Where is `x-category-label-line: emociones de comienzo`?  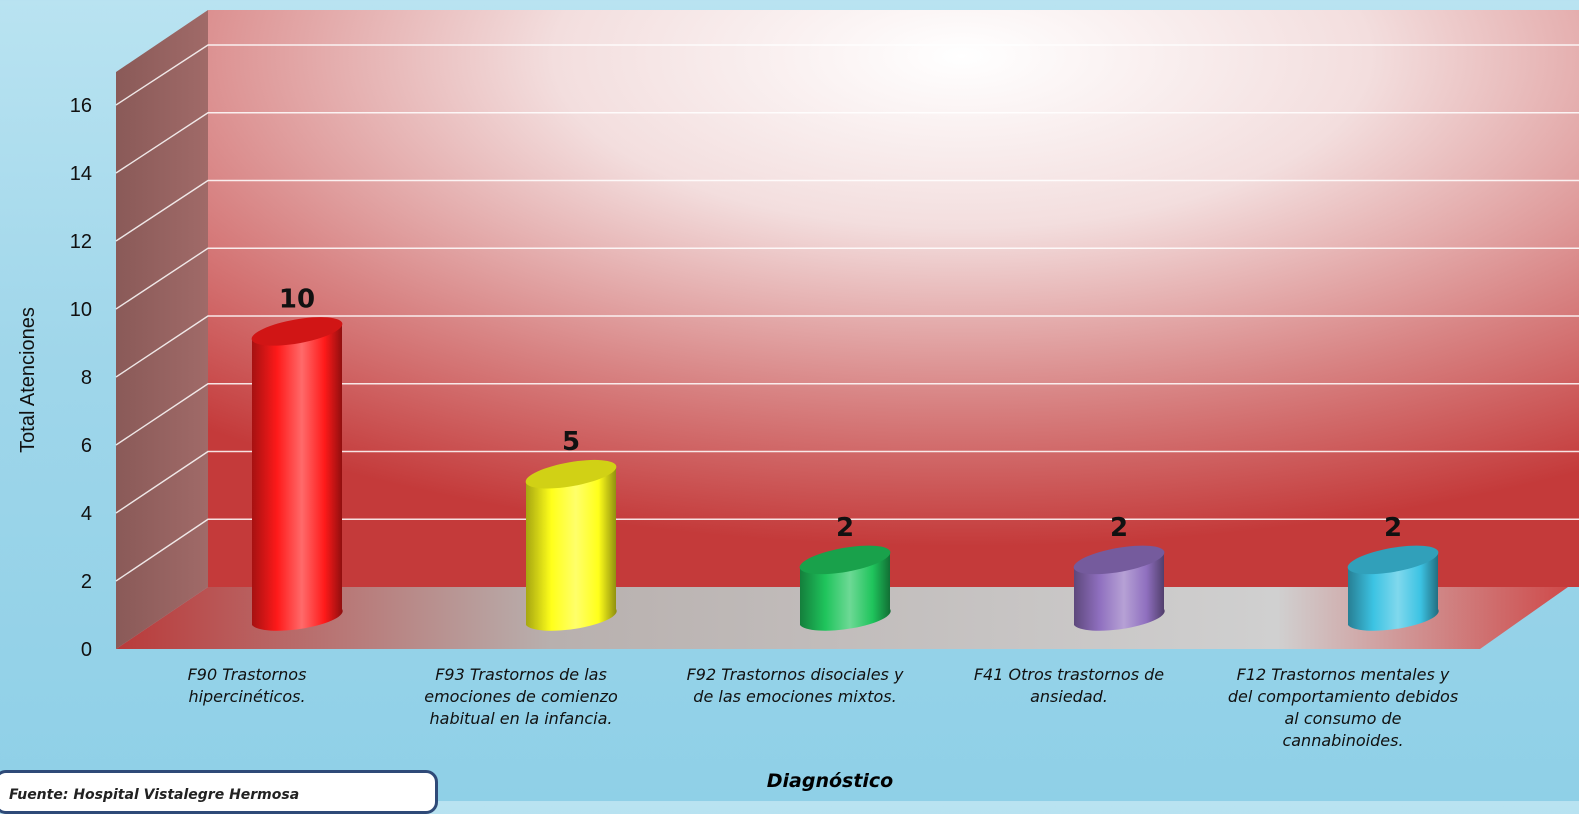
x-category-label-line: emociones de comienzo is located at coordinates (521, 696).